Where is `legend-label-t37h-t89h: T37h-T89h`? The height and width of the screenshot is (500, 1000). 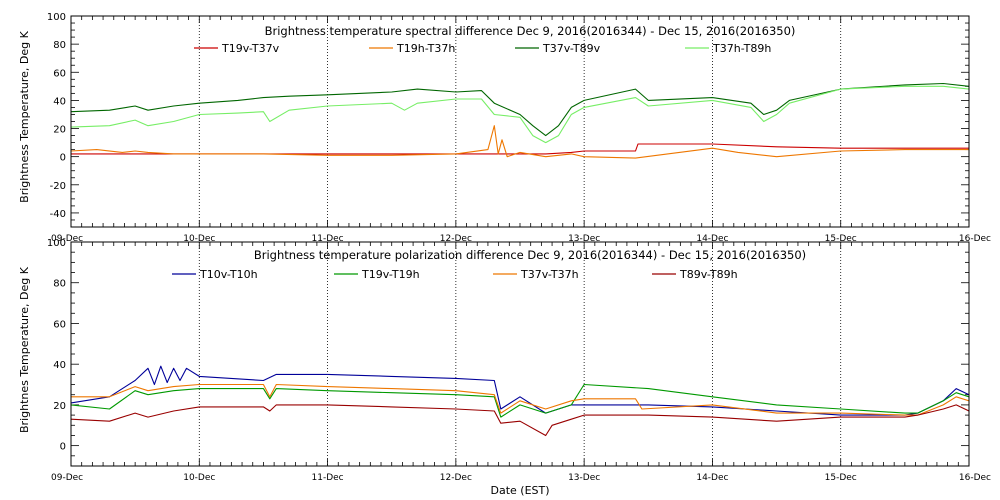
legend-label-t37h-t89h: T37h-T89h is located at coordinates (741, 48).